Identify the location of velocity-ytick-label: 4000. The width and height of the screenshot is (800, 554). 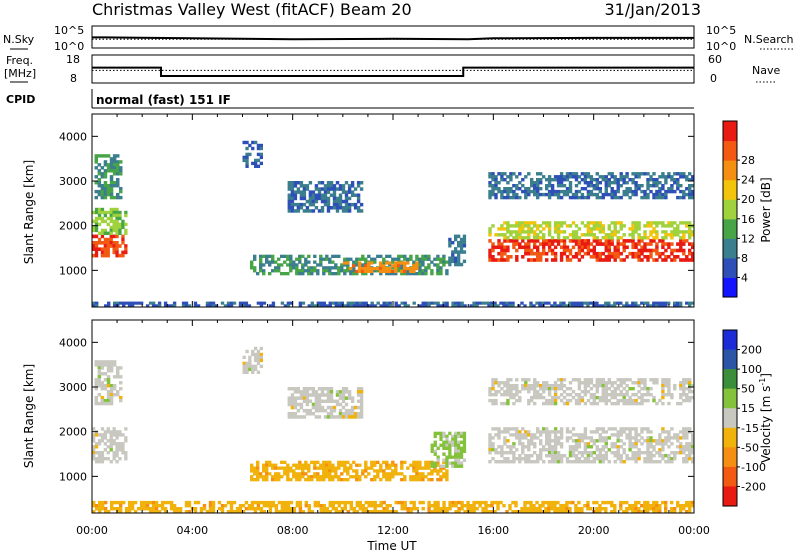
(73, 342).